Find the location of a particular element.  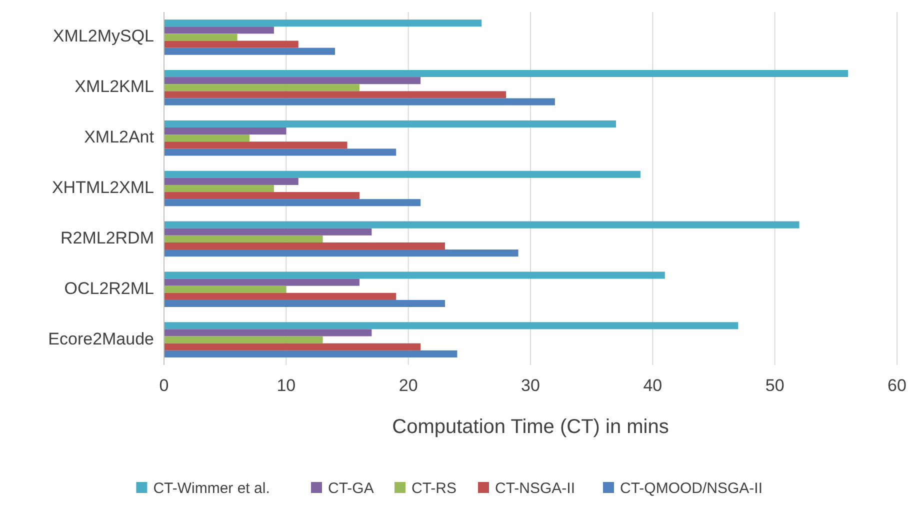

legend-label: CT-RS is located at coordinates (434, 488).